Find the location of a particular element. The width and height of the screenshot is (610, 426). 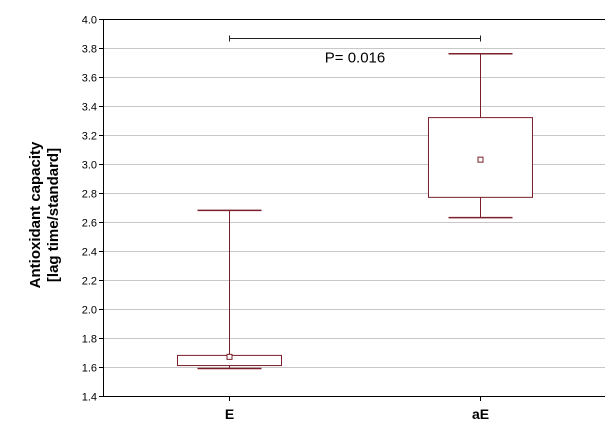

y-tick-label: 3.4 is located at coordinates (89, 108).